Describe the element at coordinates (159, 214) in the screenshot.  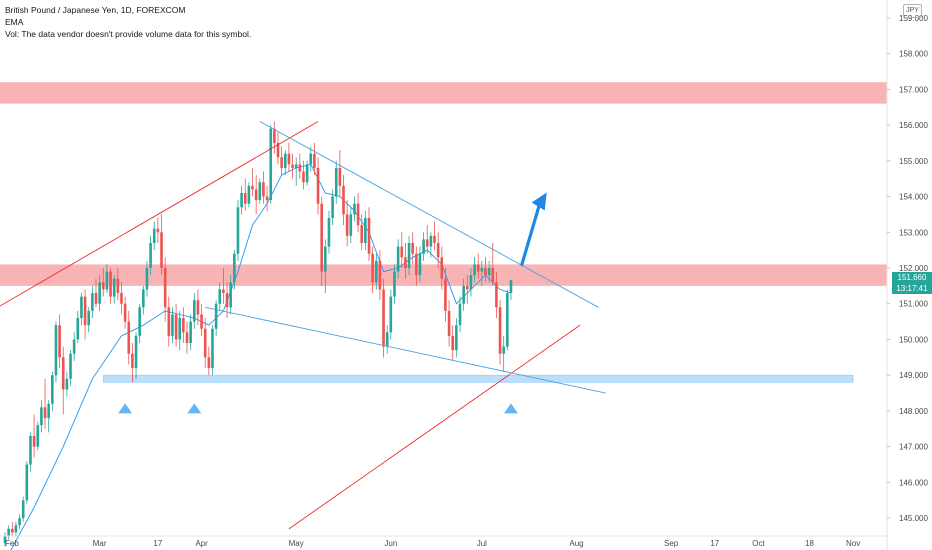
I see `trendline-channel-upper` at that location.